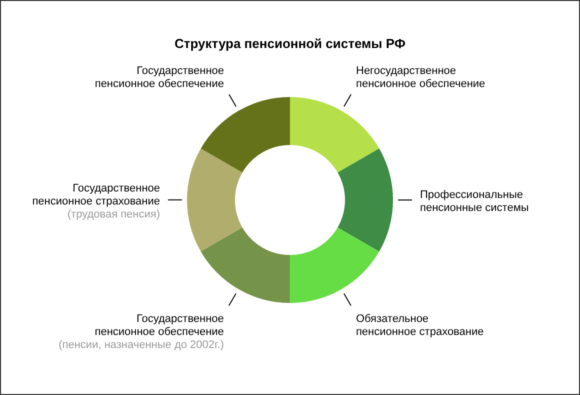  What do you see at coordinates (141, 331) in the screenshot?
I see `slice-label: Государственное пенсионное обеспечение (пенсии, назначенные до 2002г.)` at bounding box center [141, 331].